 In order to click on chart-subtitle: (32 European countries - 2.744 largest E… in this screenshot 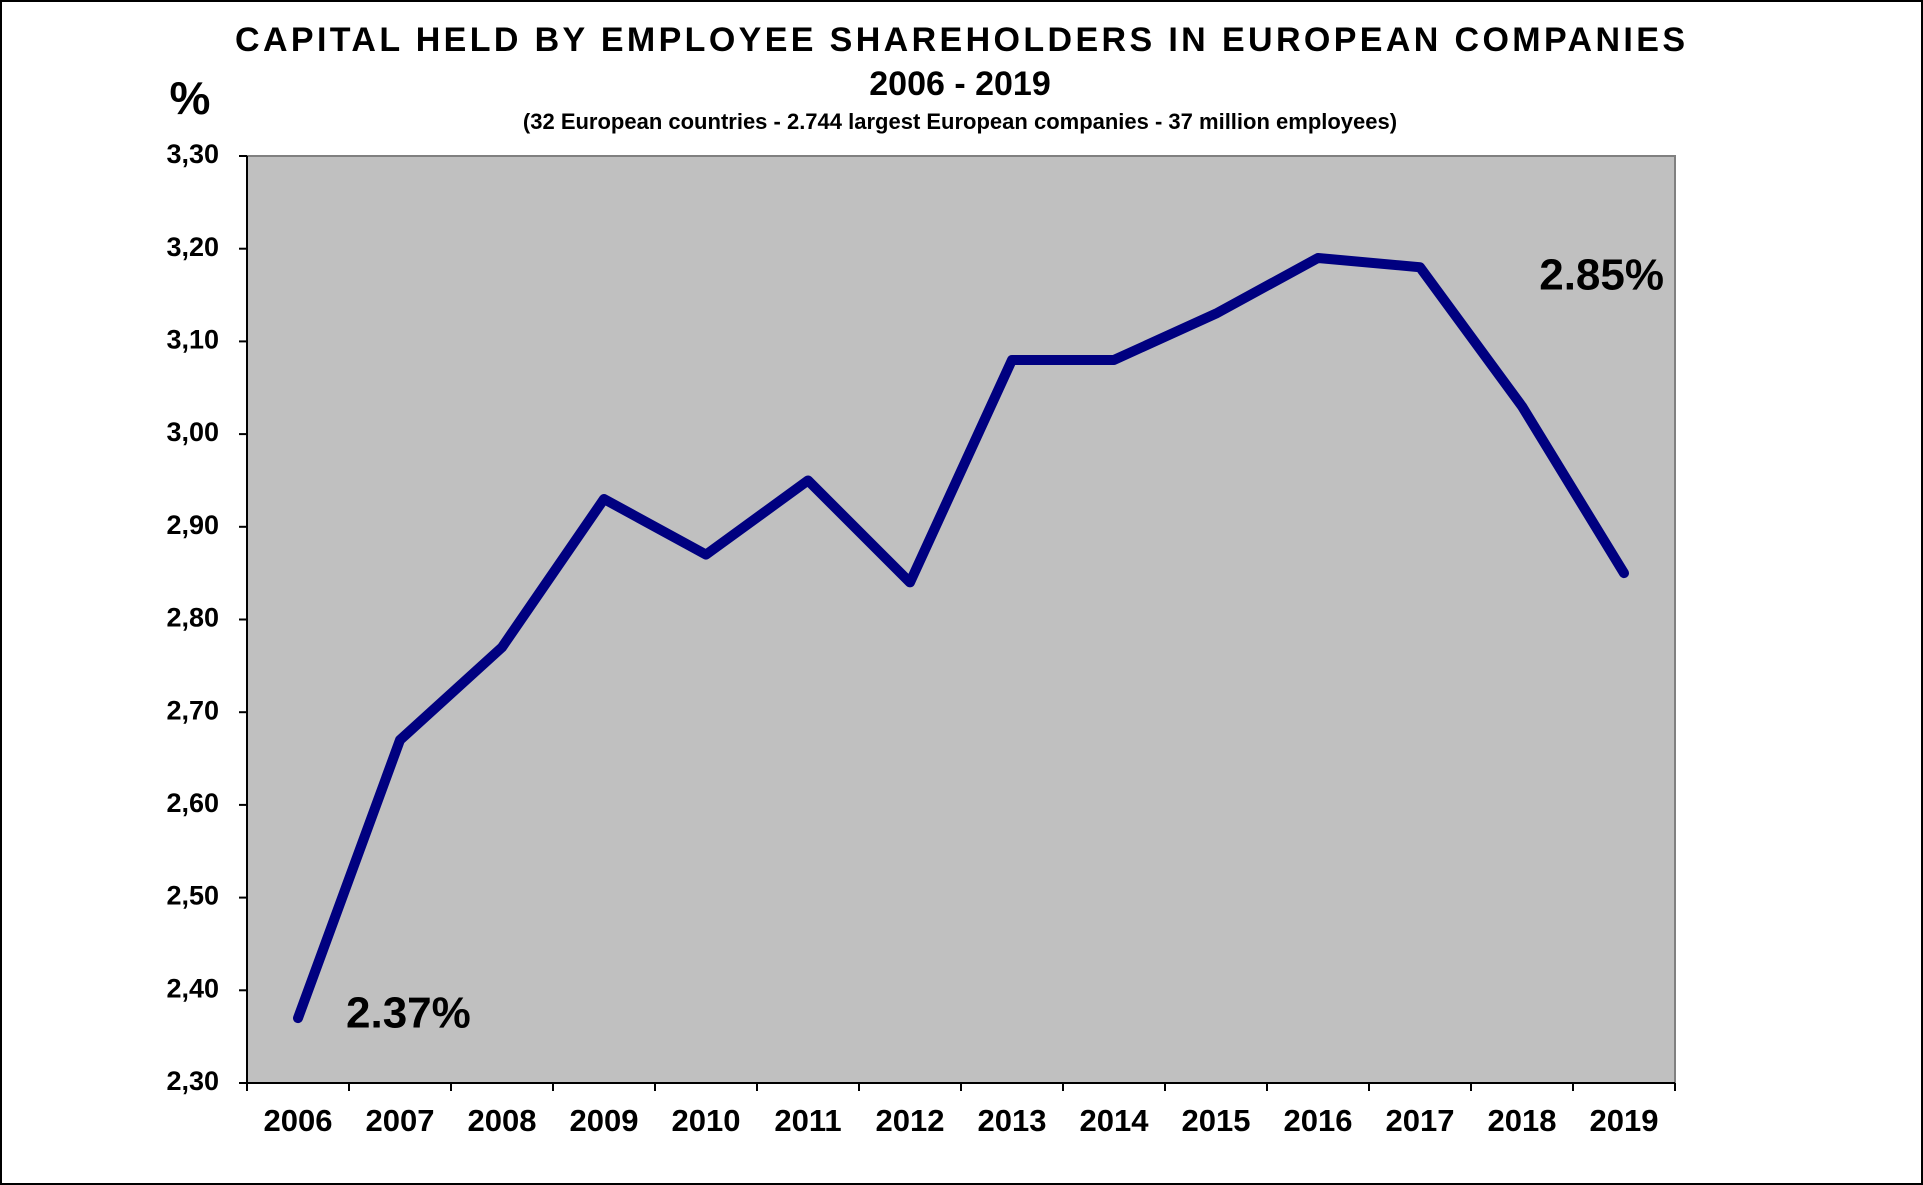, I will do `click(960, 121)`.